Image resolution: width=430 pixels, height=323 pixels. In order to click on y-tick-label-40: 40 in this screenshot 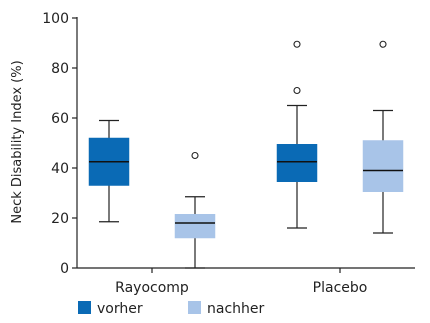, I will do `click(60, 169)`.